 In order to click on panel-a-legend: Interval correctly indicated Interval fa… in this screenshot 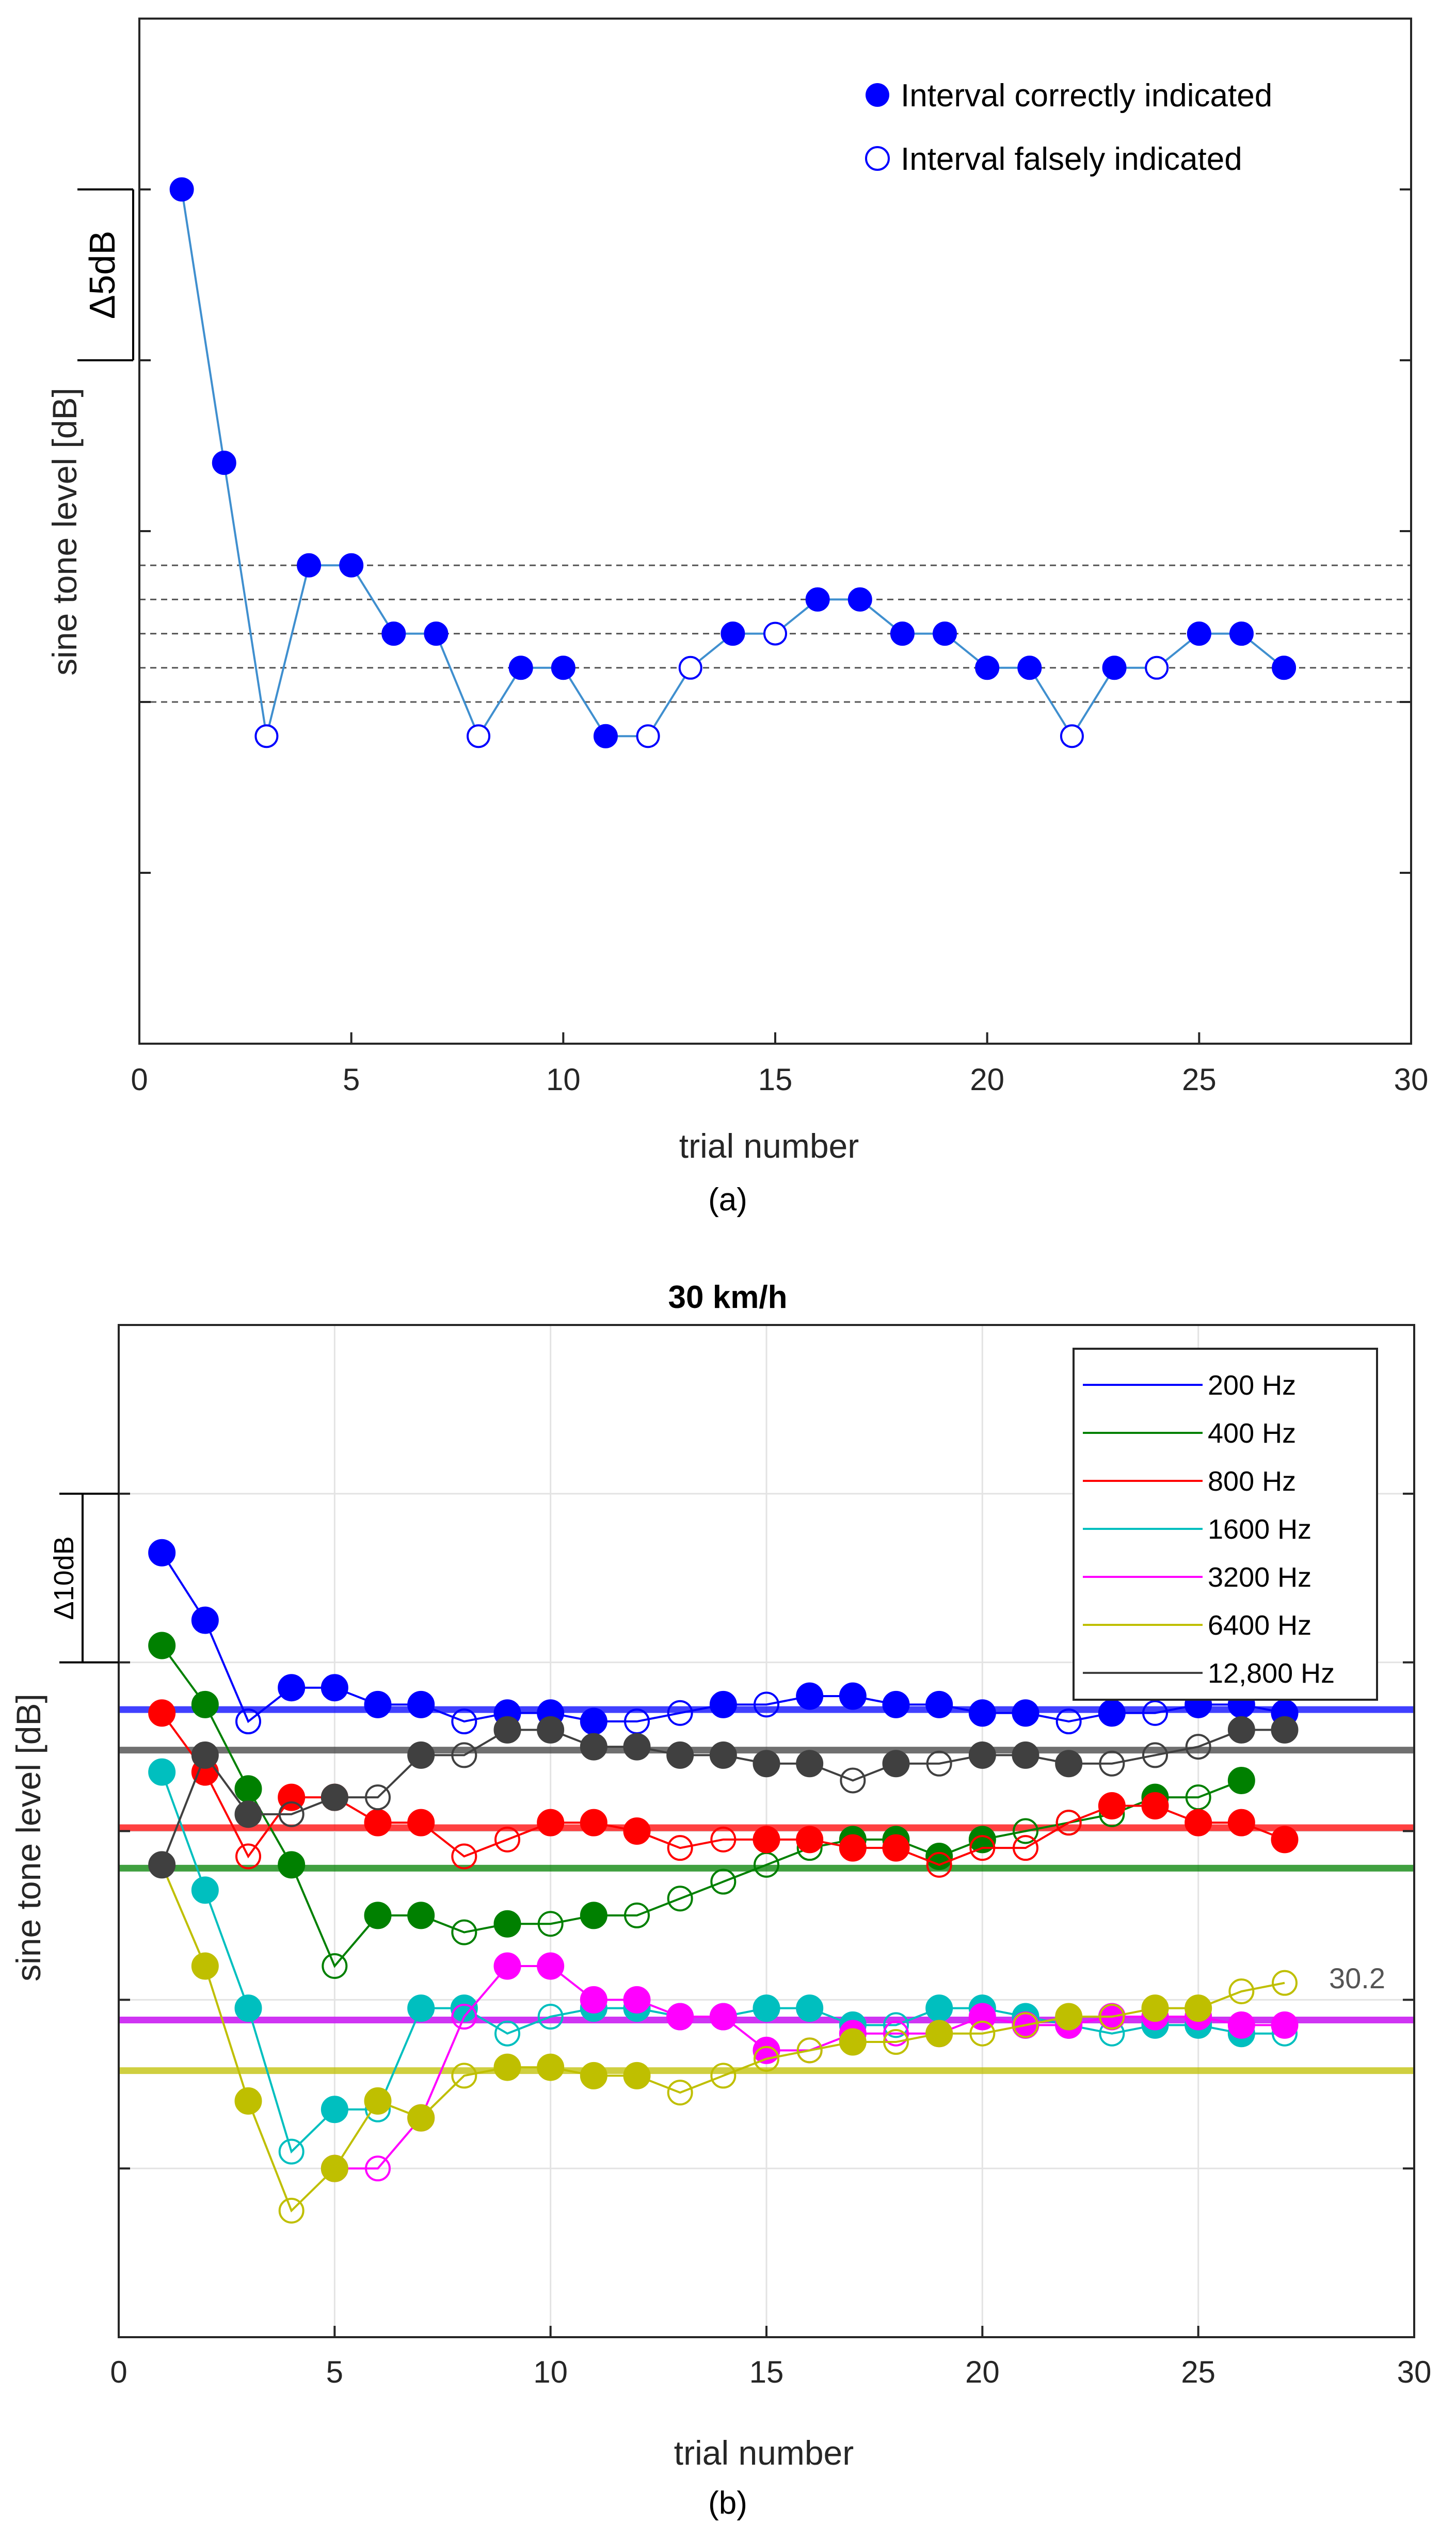, I will do `click(1068, 127)`.